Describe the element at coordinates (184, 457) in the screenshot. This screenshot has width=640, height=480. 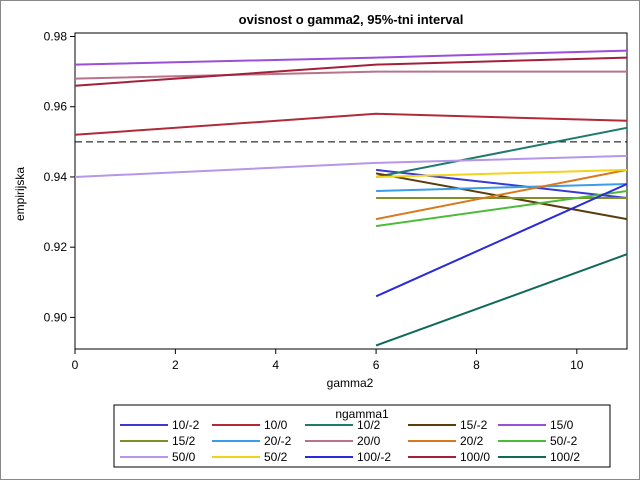
I see `legend-label: 50/0` at that location.